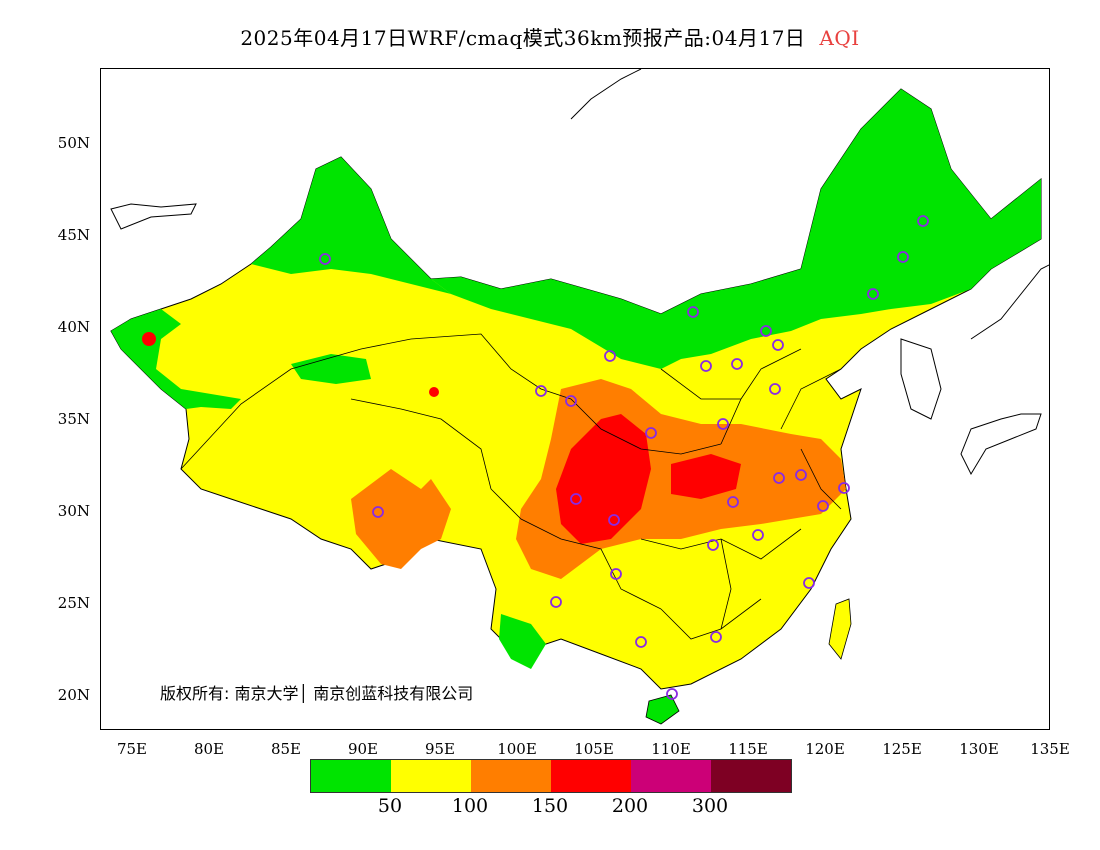 Image resolution: width=1100 pixels, height=850 pixels. I want to click on map-title: 2025年04月17日WRF/cmaq模式36km预报产品:04月17日 AQI, so click(550, 36).